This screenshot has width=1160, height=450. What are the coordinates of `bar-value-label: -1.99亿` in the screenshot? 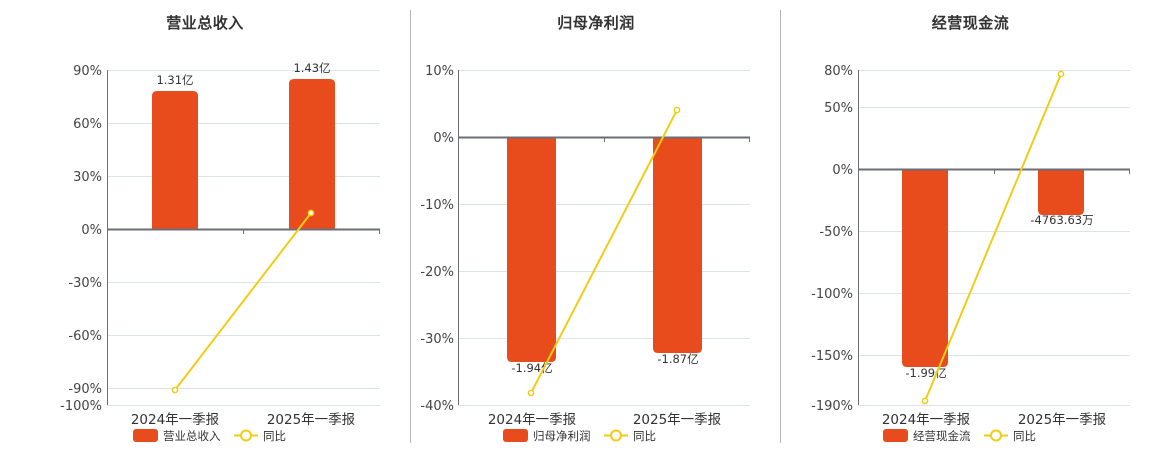 It's located at (925, 373).